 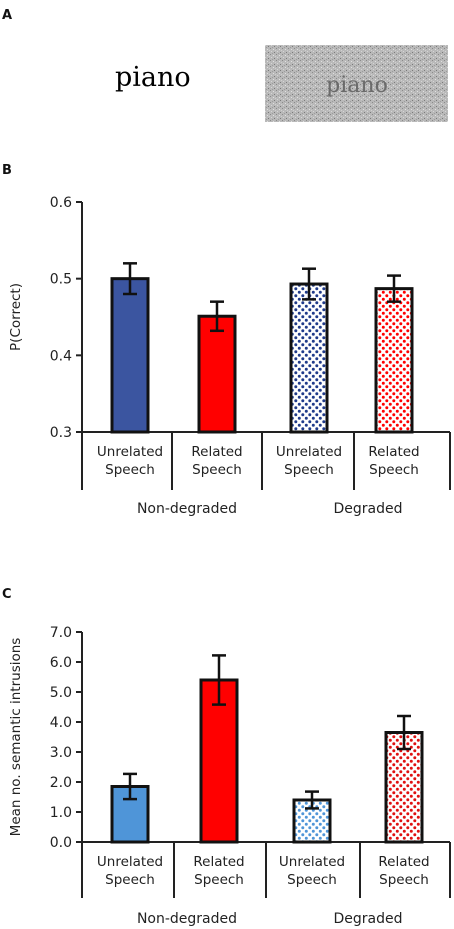 I want to click on y-tick-label: 0.5, so click(x=61, y=280).